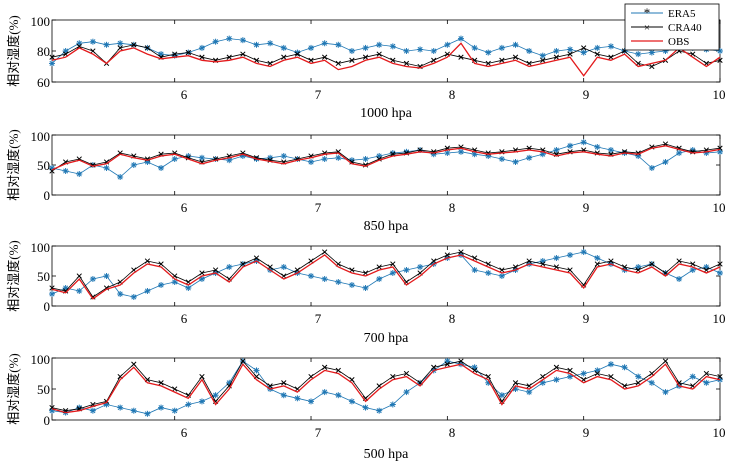 This screenshot has width=731, height=465. Describe the element at coordinates (318, 94) in the screenshot. I see `panel-1000hpa-xtick-label: 7` at that location.